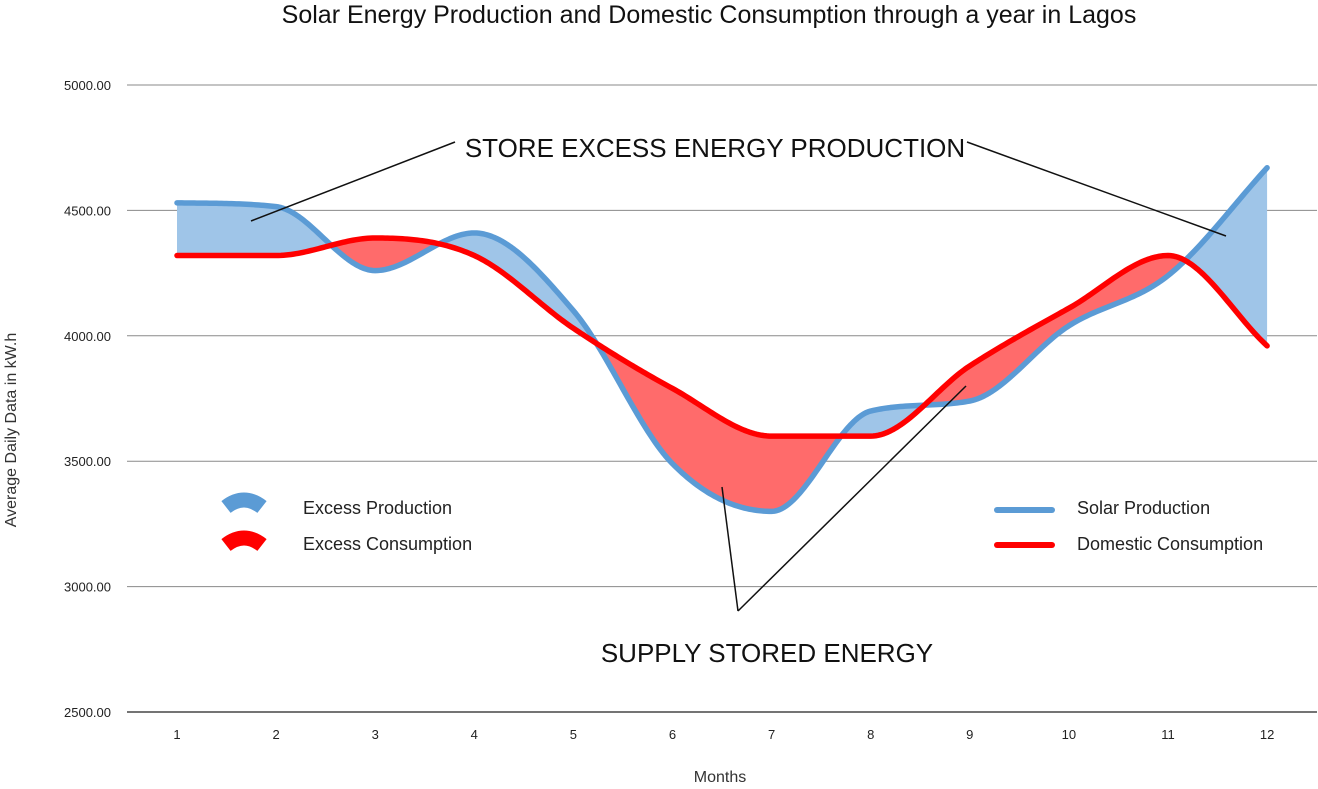 Image resolution: width=1318 pixels, height=789 pixels. Describe the element at coordinates (353, 181) in the screenshot. I see `annotation-store-excess-pointer-left` at that location.